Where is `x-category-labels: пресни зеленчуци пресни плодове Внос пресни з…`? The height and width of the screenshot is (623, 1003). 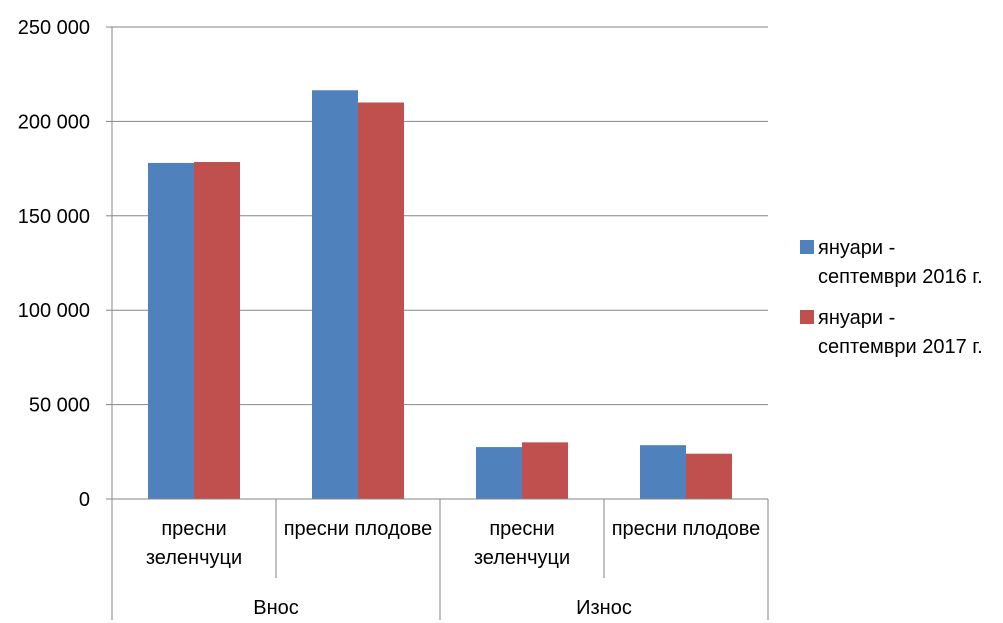 x-category-labels: пресни зеленчуци пресни плодове Внос пресни з… is located at coordinates (453, 568).